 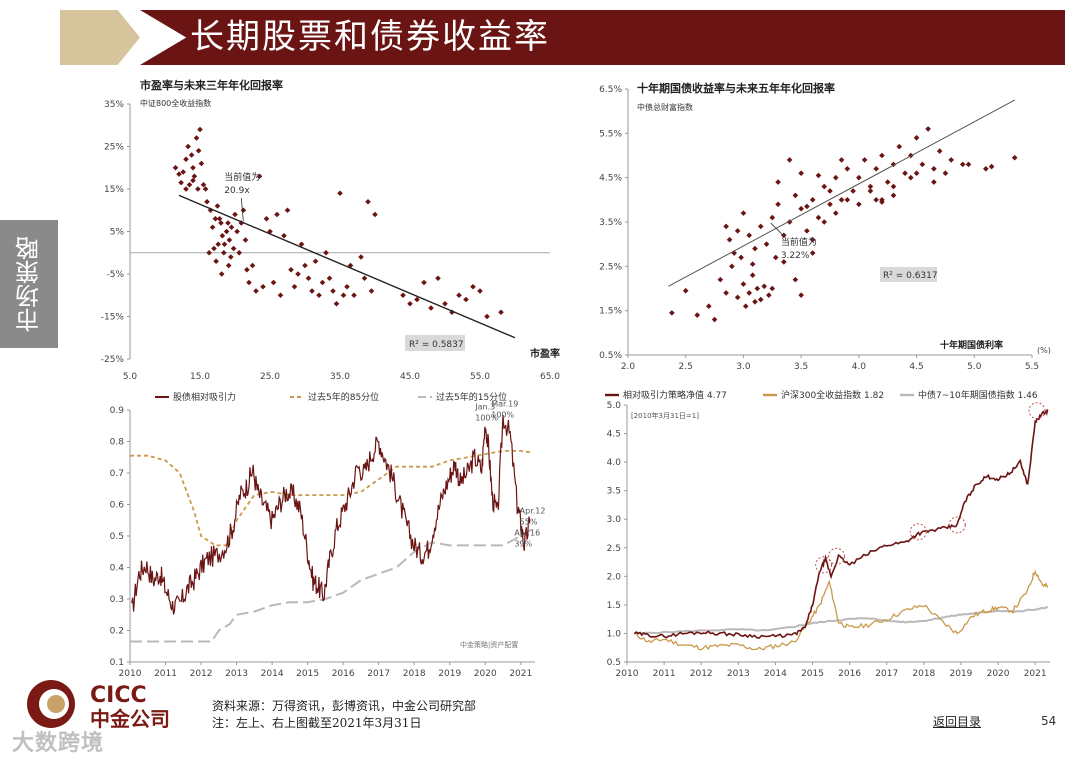 What do you see at coordinates (664, 674) in the screenshot?
I see `x-tick-label: 2011` at bounding box center [664, 674].